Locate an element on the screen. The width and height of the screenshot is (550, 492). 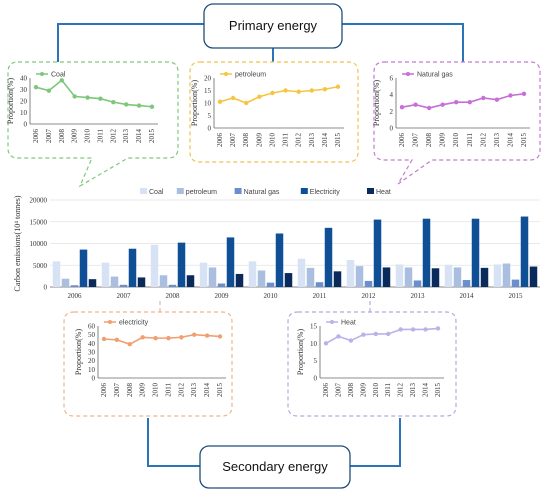
petroleum-x-tick-label: 2013 is located at coordinates (312, 140).